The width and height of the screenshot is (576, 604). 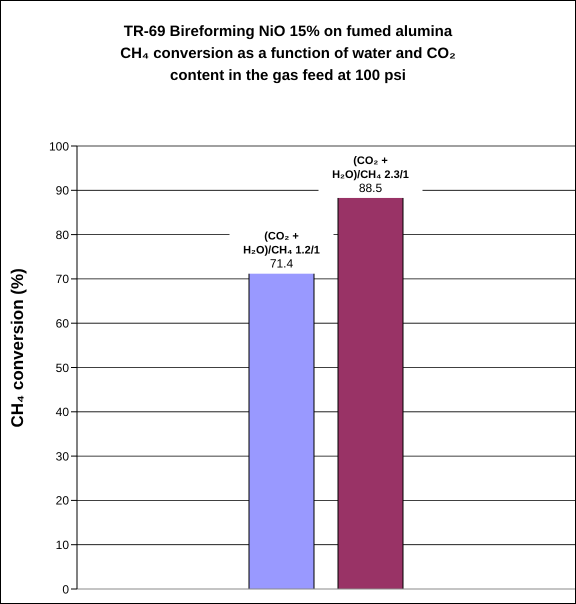 I want to click on y-tick-label: 30, so click(x=63, y=456).